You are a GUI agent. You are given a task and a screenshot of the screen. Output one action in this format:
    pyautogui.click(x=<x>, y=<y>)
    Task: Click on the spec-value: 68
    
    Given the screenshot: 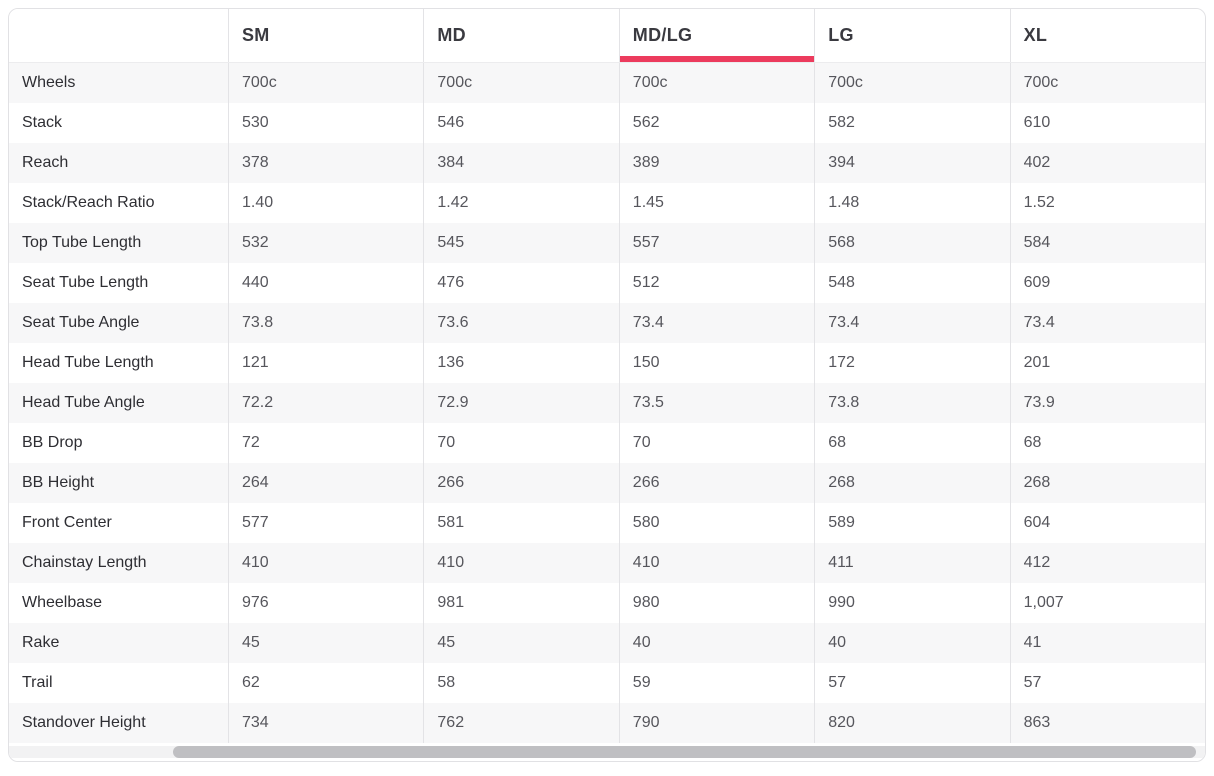 What is the action you would take?
    pyautogui.click(x=1107, y=443)
    